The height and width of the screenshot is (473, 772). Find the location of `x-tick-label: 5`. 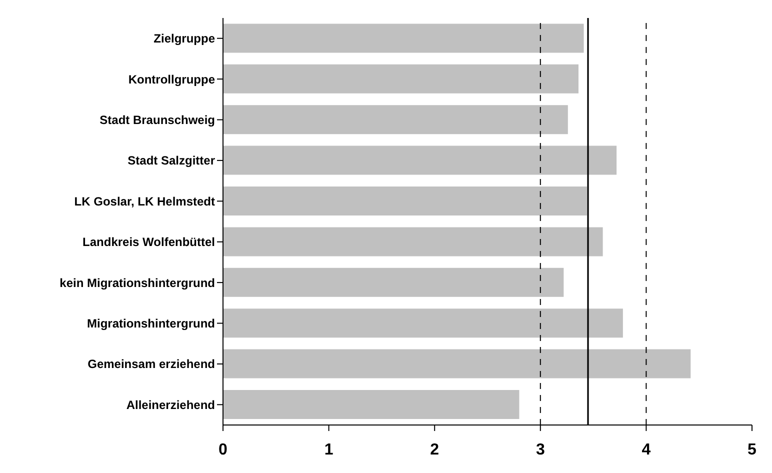

x-tick-label: 5 is located at coordinates (752, 449).